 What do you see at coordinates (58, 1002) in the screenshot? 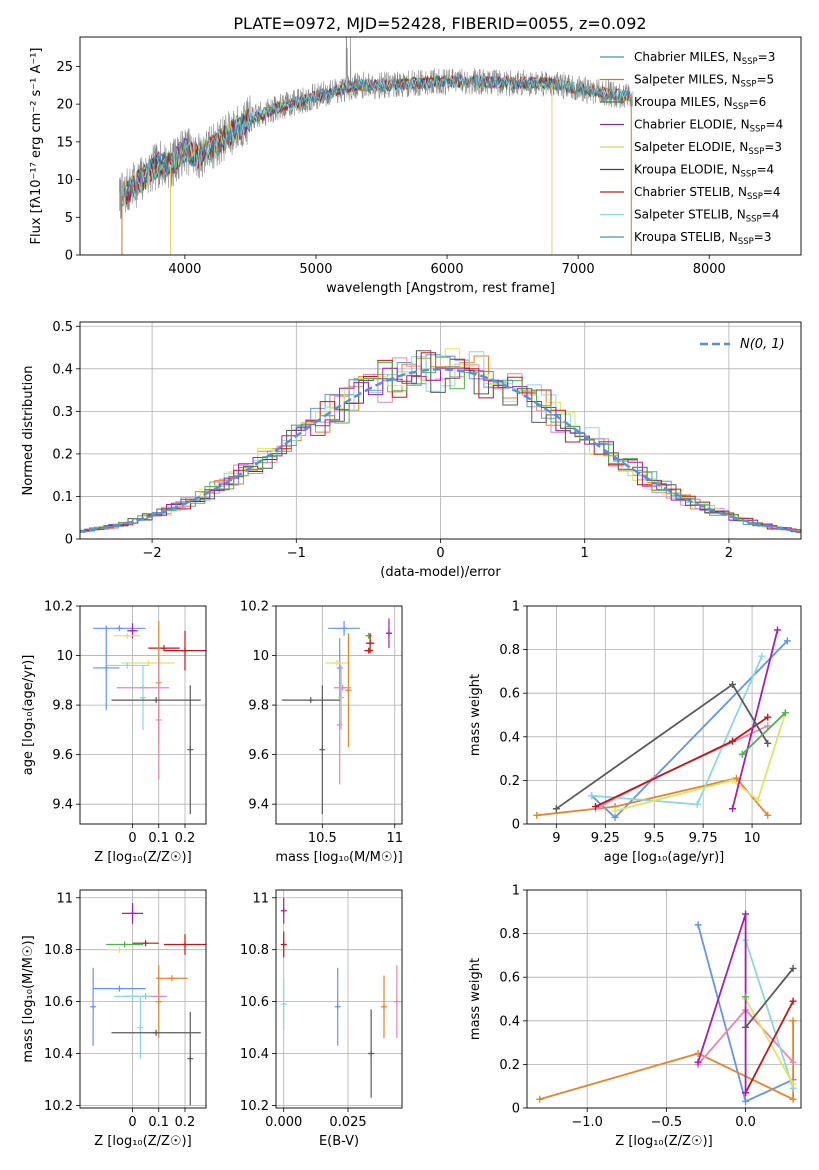
I see `tick-label-y: 10.6` at bounding box center [58, 1002].